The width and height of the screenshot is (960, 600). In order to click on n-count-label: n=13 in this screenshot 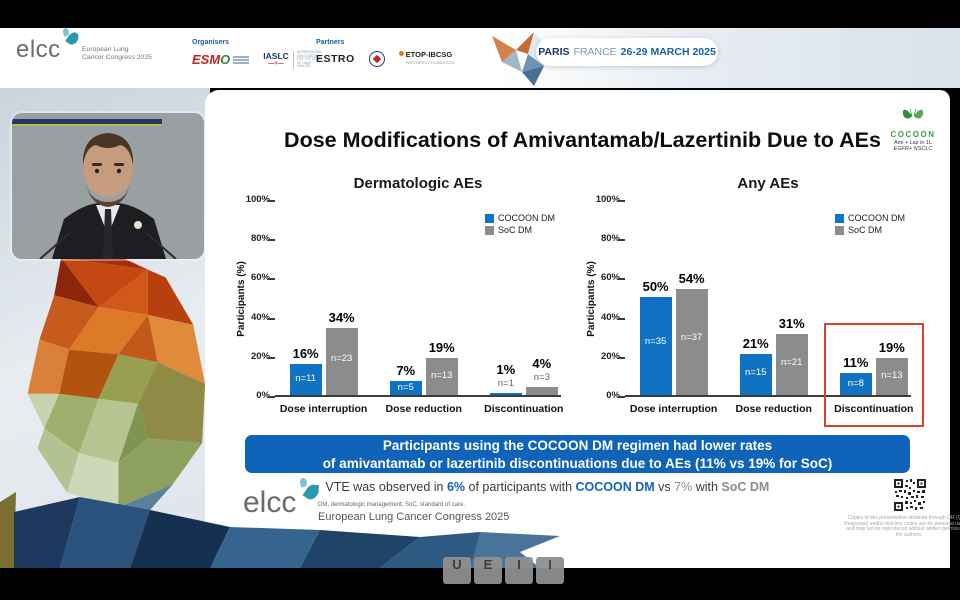, I will do `click(892, 375)`.